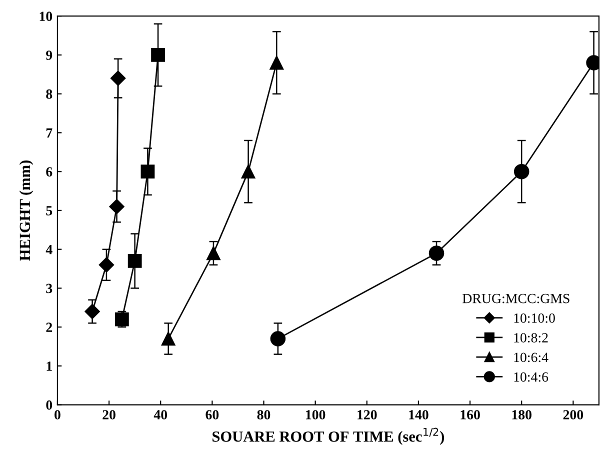 The width and height of the screenshot is (605, 460). I want to click on x-axis-title: SOUARE ROOT OF TIME (sec$^{1/2}$), so click(328, 436).